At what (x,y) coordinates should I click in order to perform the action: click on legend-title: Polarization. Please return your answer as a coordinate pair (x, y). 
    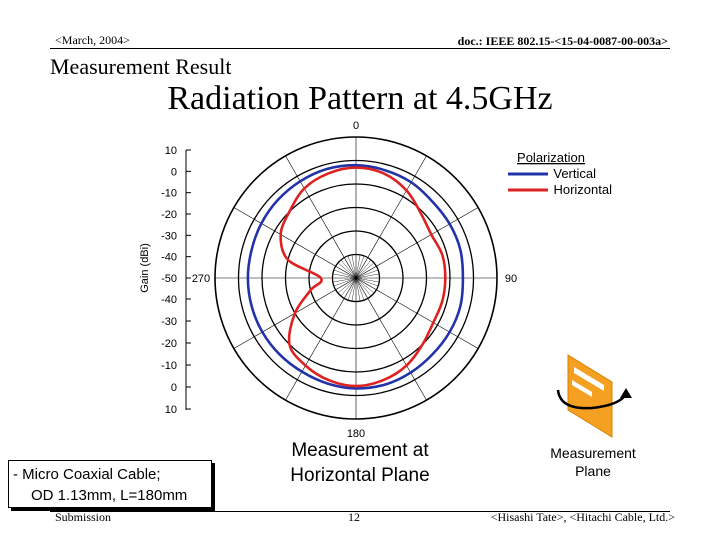
    Looking at the image, I should click on (551, 157).